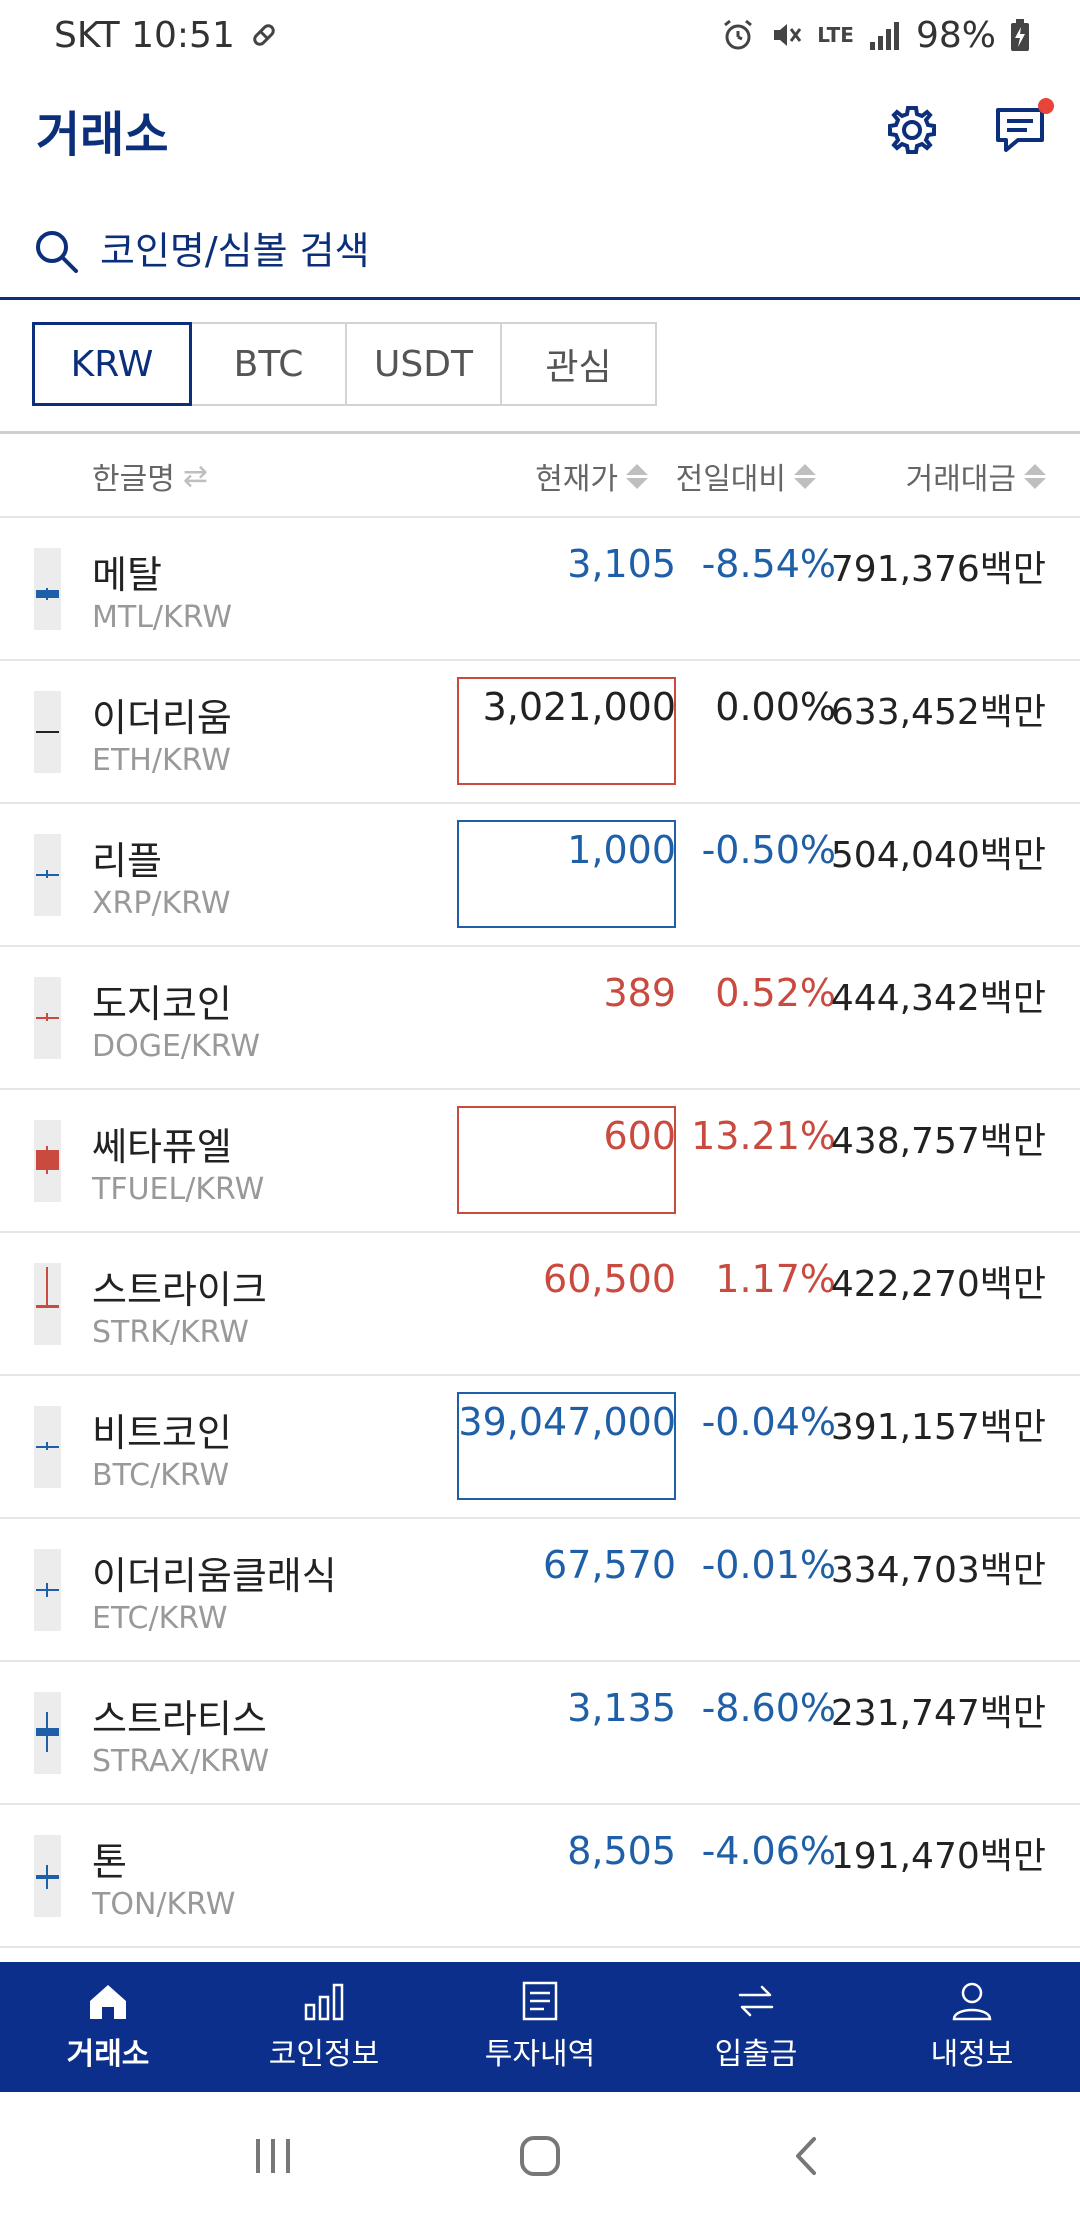 This screenshot has width=1080, height=2220. Describe the element at coordinates (621, 1851) in the screenshot. I see `coin-price: 8,505` at that location.